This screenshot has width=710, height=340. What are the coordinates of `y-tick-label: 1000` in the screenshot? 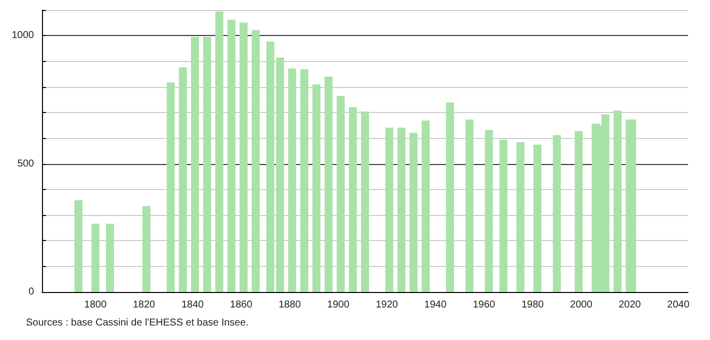 It's located at (23, 36).